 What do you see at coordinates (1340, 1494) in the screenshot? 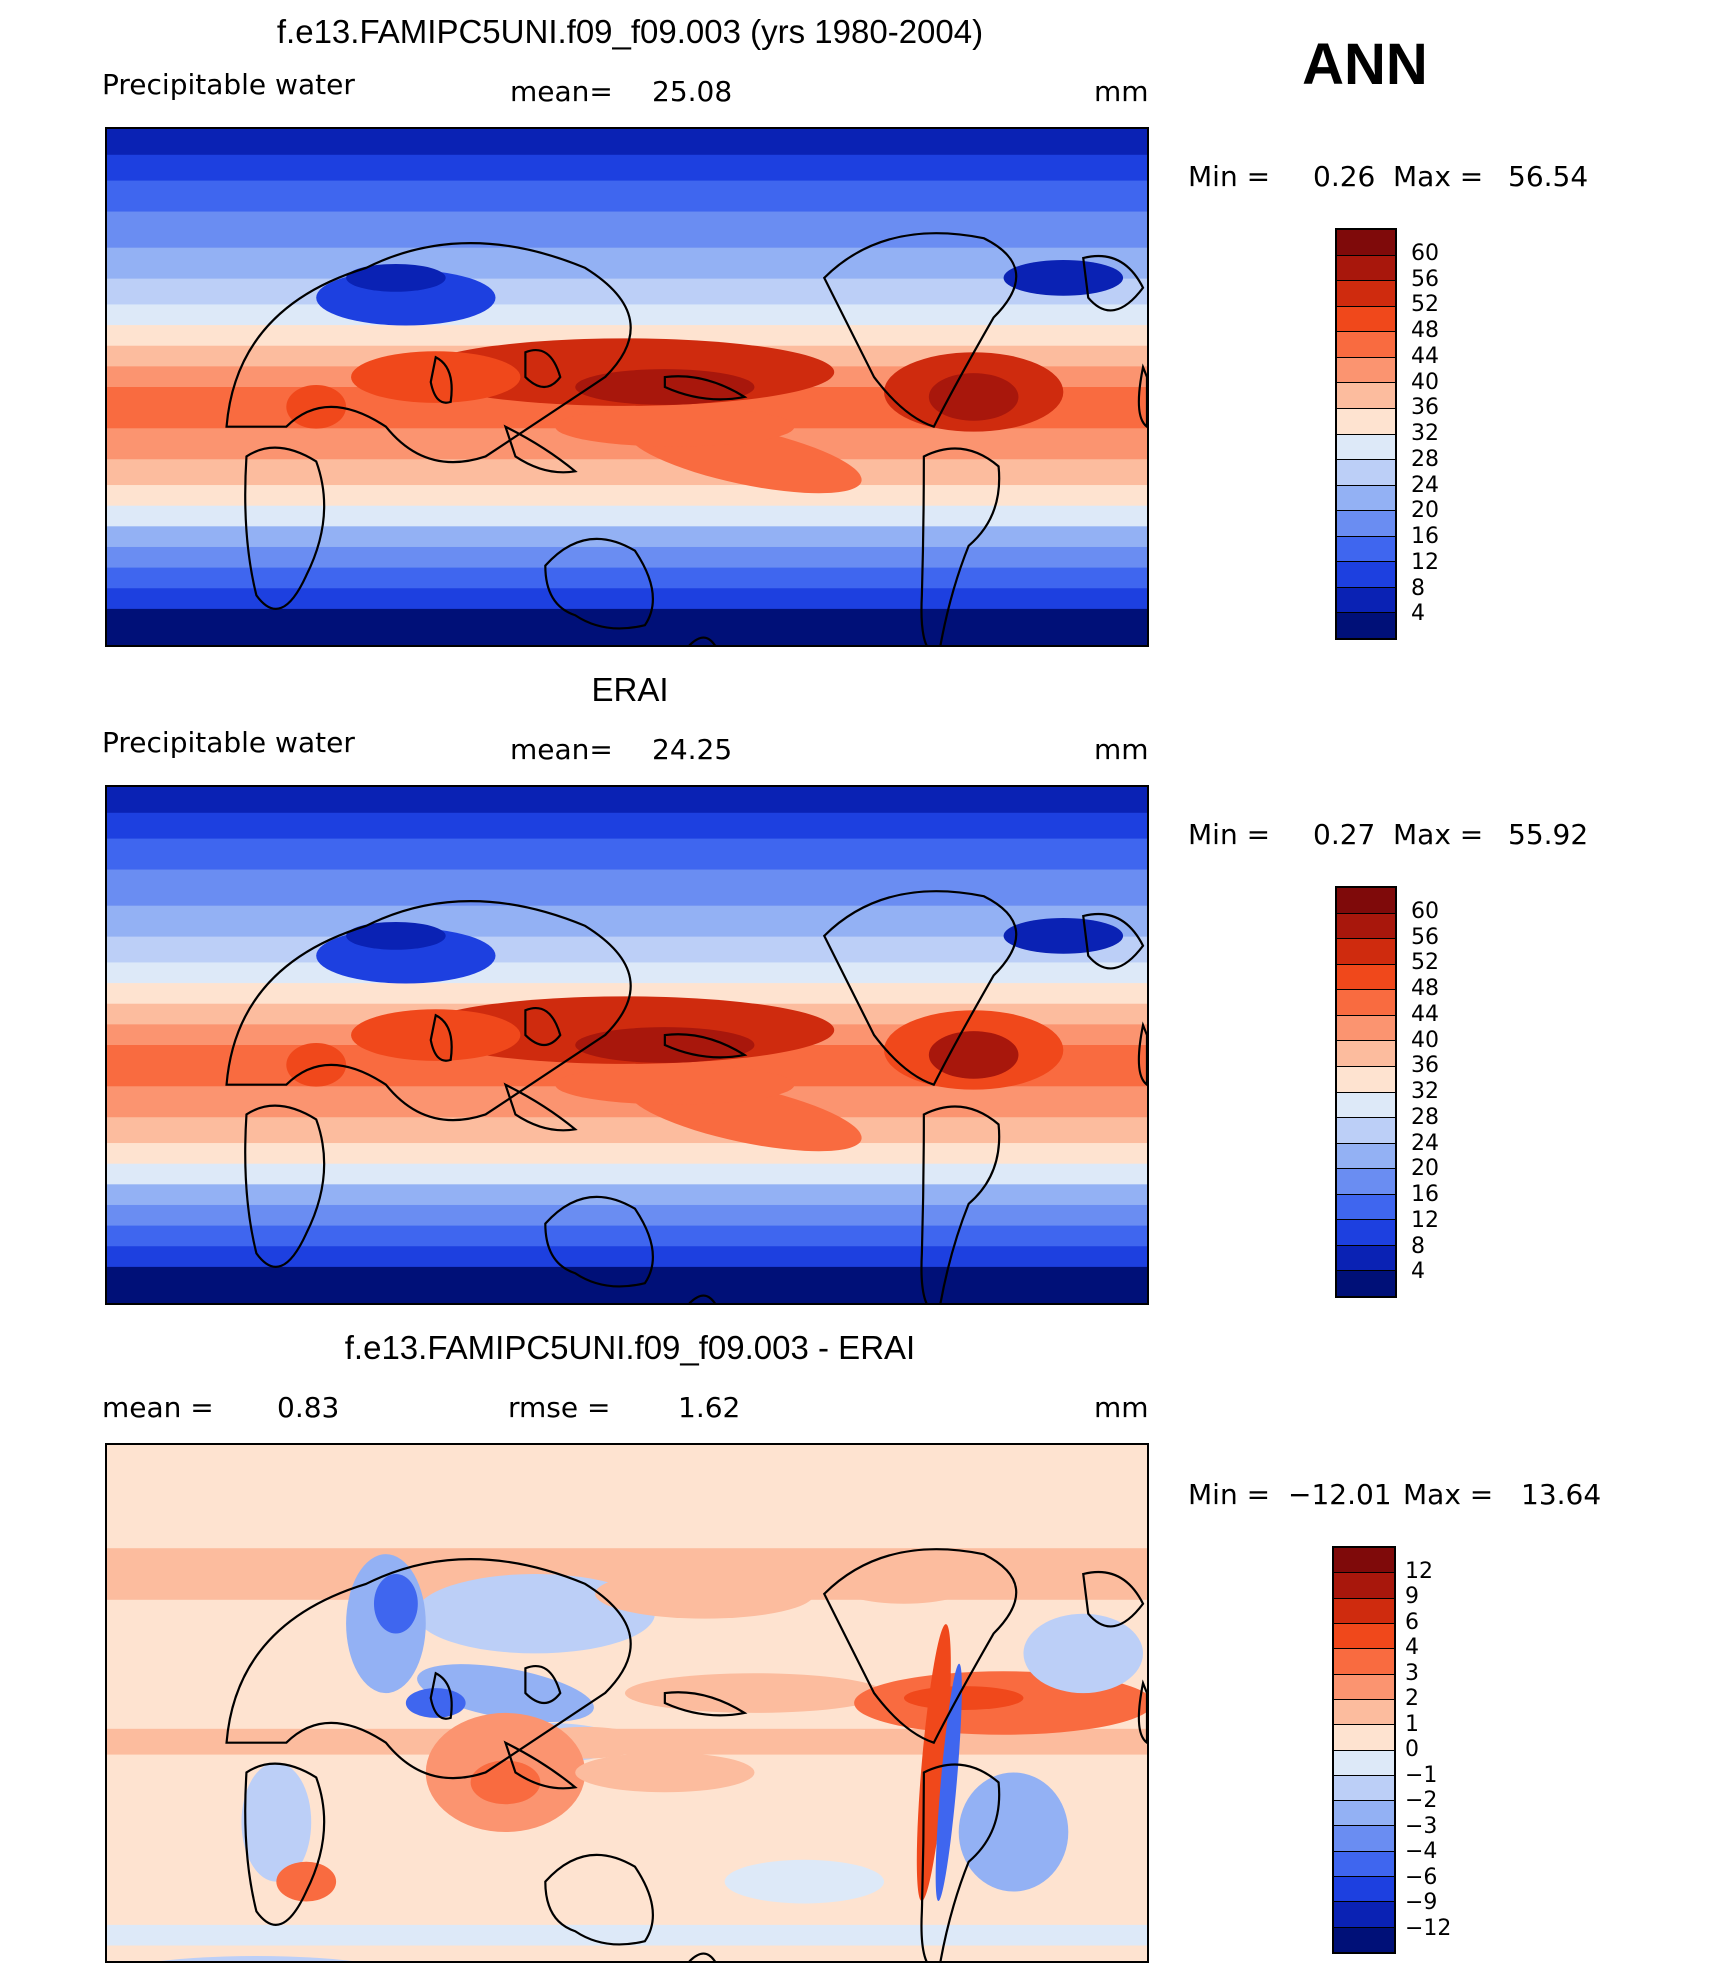
I see `panel-3-min-value: −12.01` at bounding box center [1340, 1494].